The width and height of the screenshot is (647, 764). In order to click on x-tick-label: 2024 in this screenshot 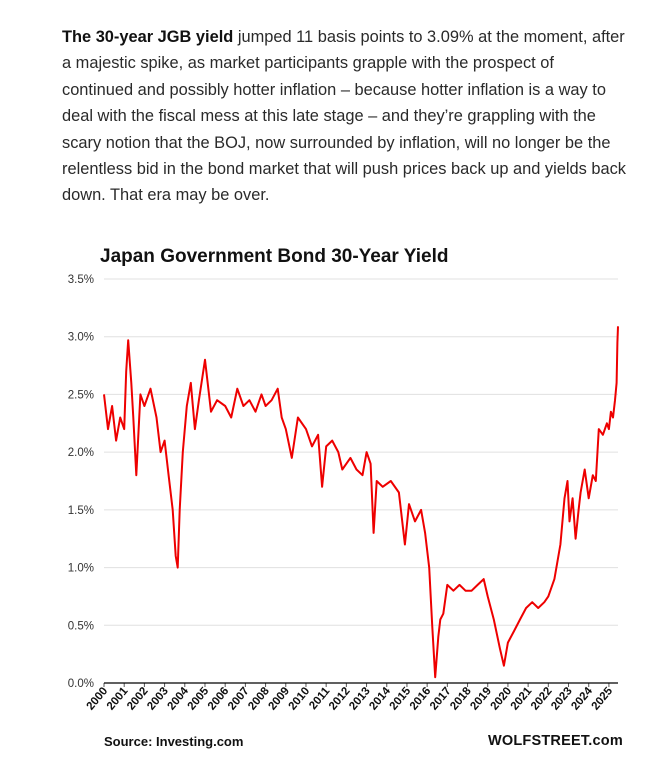, I will do `click(582, 699)`.